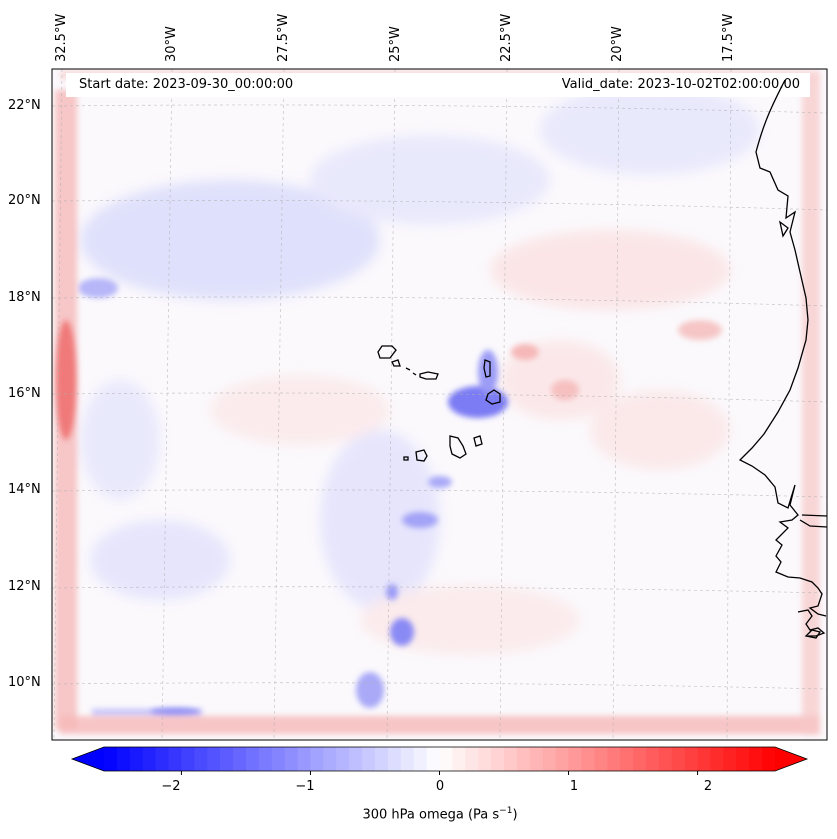 The image size is (837, 839). Describe the element at coordinates (24, 393) in the screenshot. I see `lat-label: 16°N` at that location.